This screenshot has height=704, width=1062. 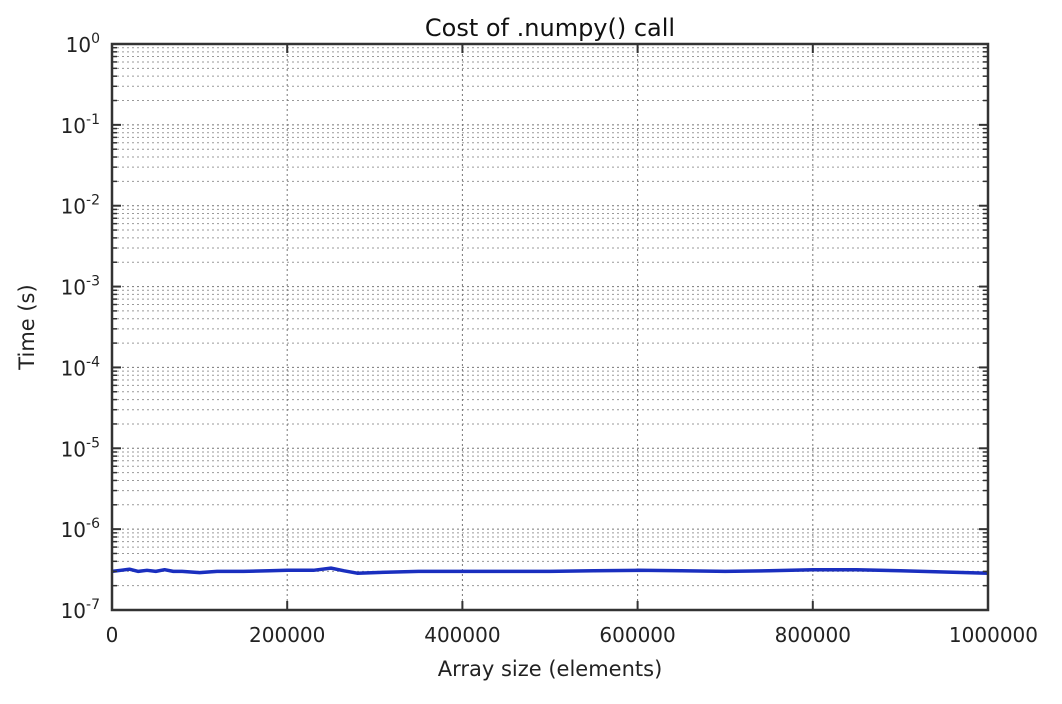 What do you see at coordinates (81, 529) in the screenshot?
I see `y-tick-label: 10⁻⁶` at bounding box center [81, 529].